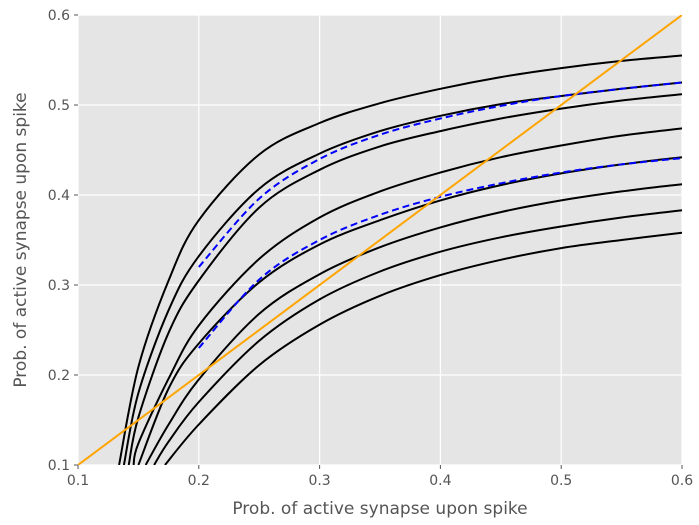  What do you see at coordinates (59, 106) in the screenshot?
I see `y-tick-label: 0.5` at bounding box center [59, 106].